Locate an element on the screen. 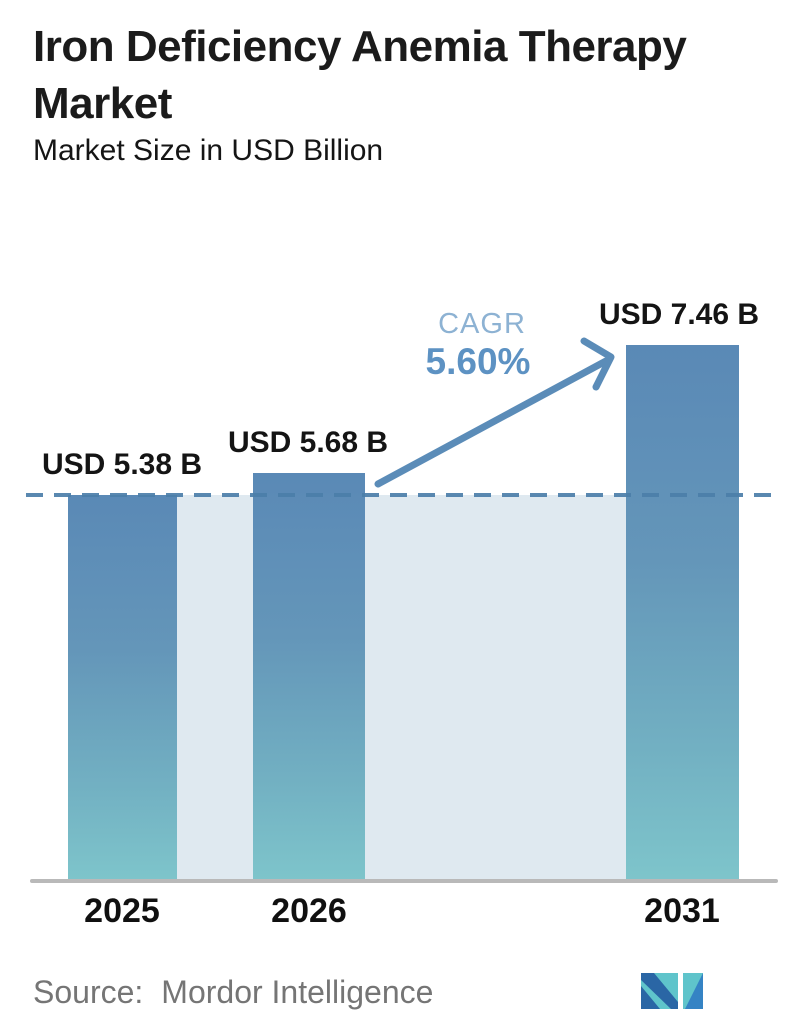  bar-value-label: USD 5.38 B is located at coordinates (122, 464).